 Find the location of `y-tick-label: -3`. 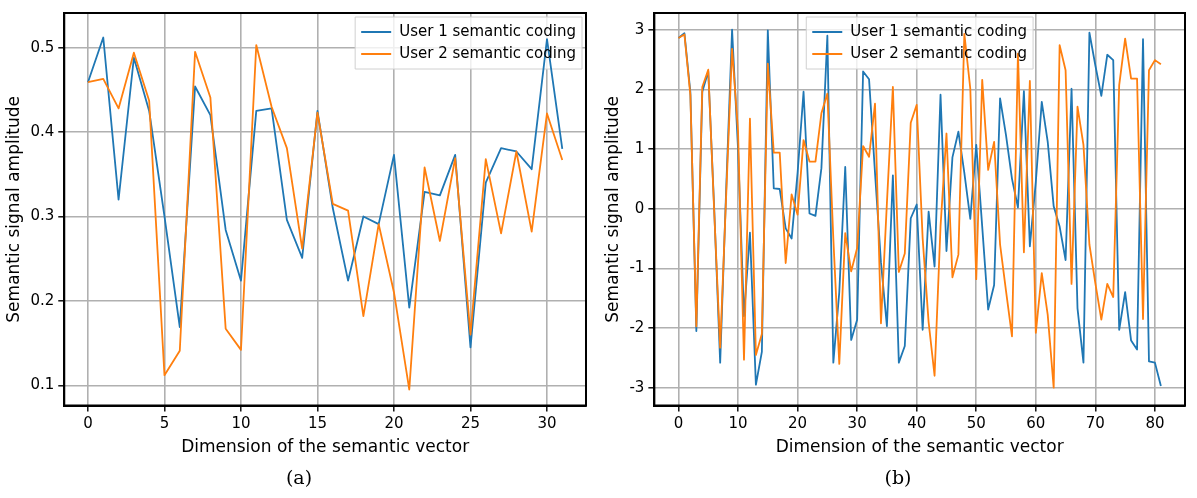

y-tick-label: -3 is located at coordinates (637, 386).